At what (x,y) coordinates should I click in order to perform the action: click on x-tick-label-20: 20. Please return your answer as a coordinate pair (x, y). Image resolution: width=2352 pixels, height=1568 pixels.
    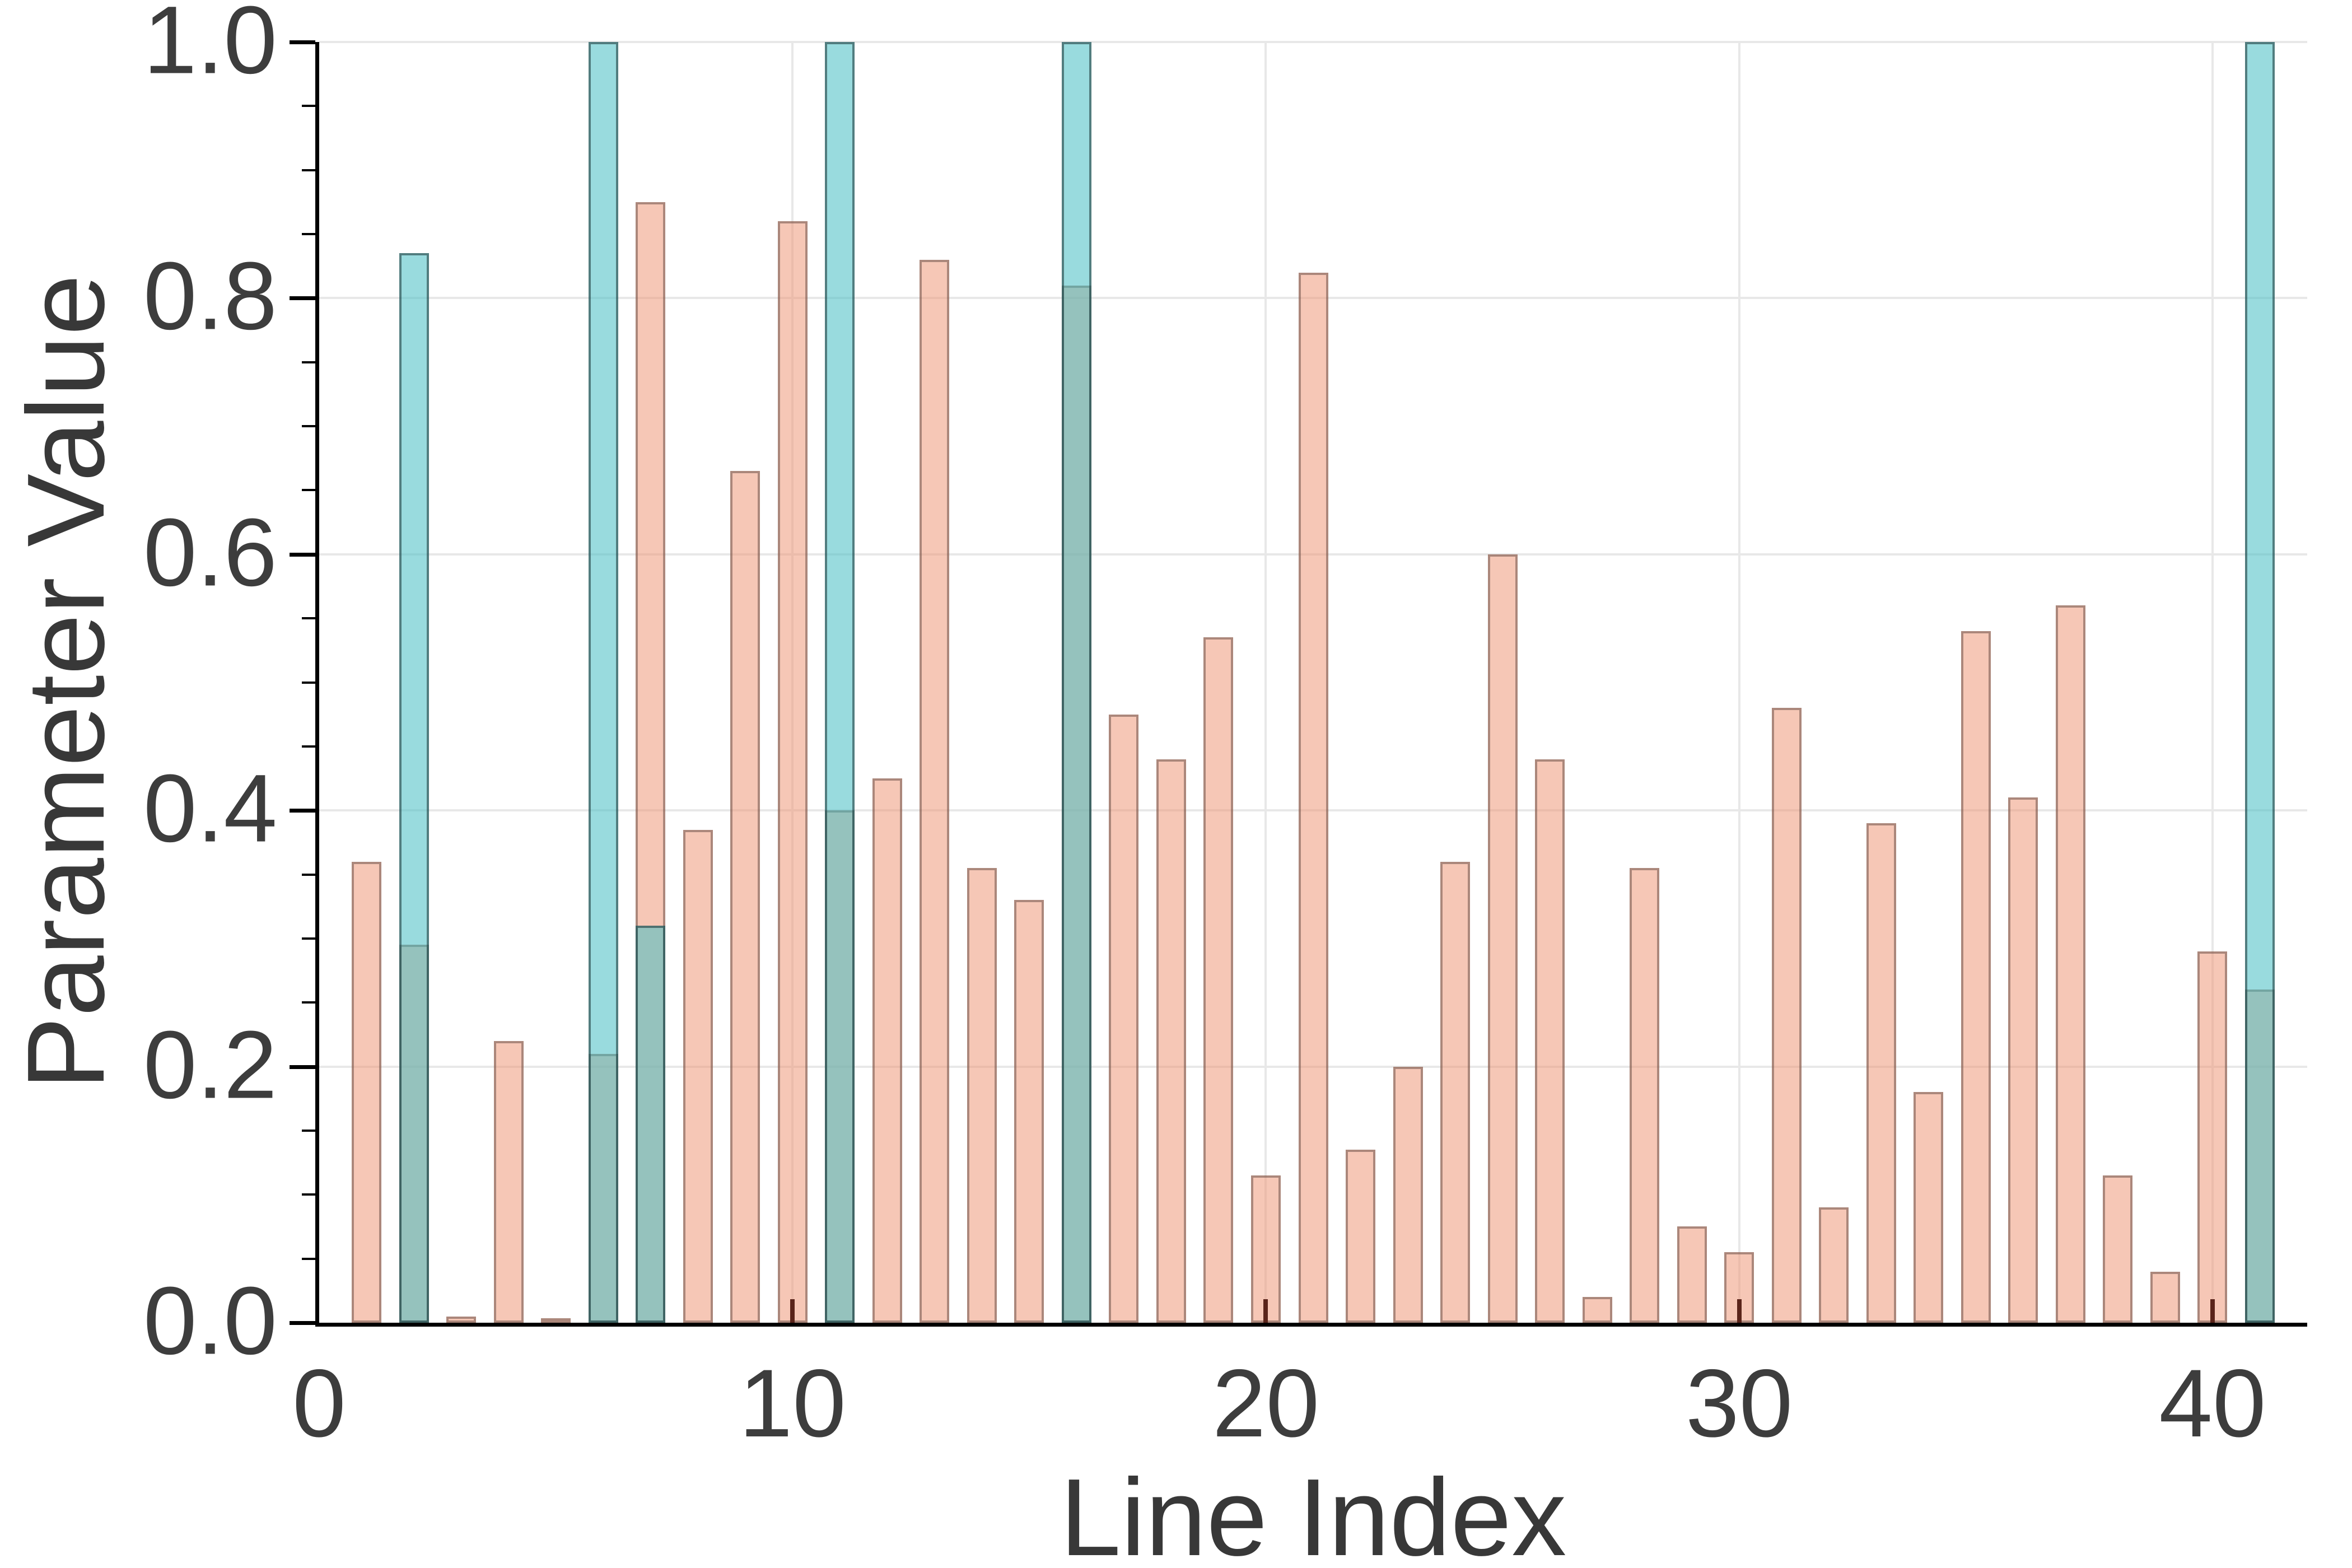
    Looking at the image, I should click on (1266, 1404).